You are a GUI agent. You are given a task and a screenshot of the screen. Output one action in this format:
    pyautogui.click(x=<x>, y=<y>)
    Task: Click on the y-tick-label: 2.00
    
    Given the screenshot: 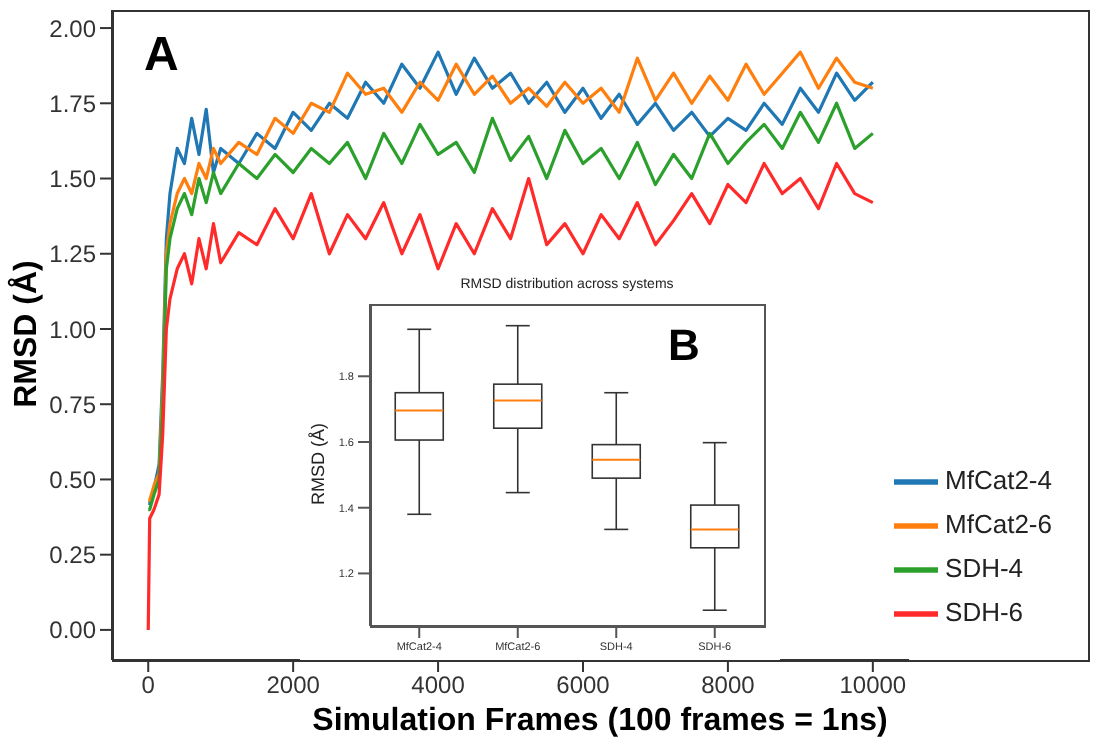 What is the action you would take?
    pyautogui.click(x=73, y=28)
    